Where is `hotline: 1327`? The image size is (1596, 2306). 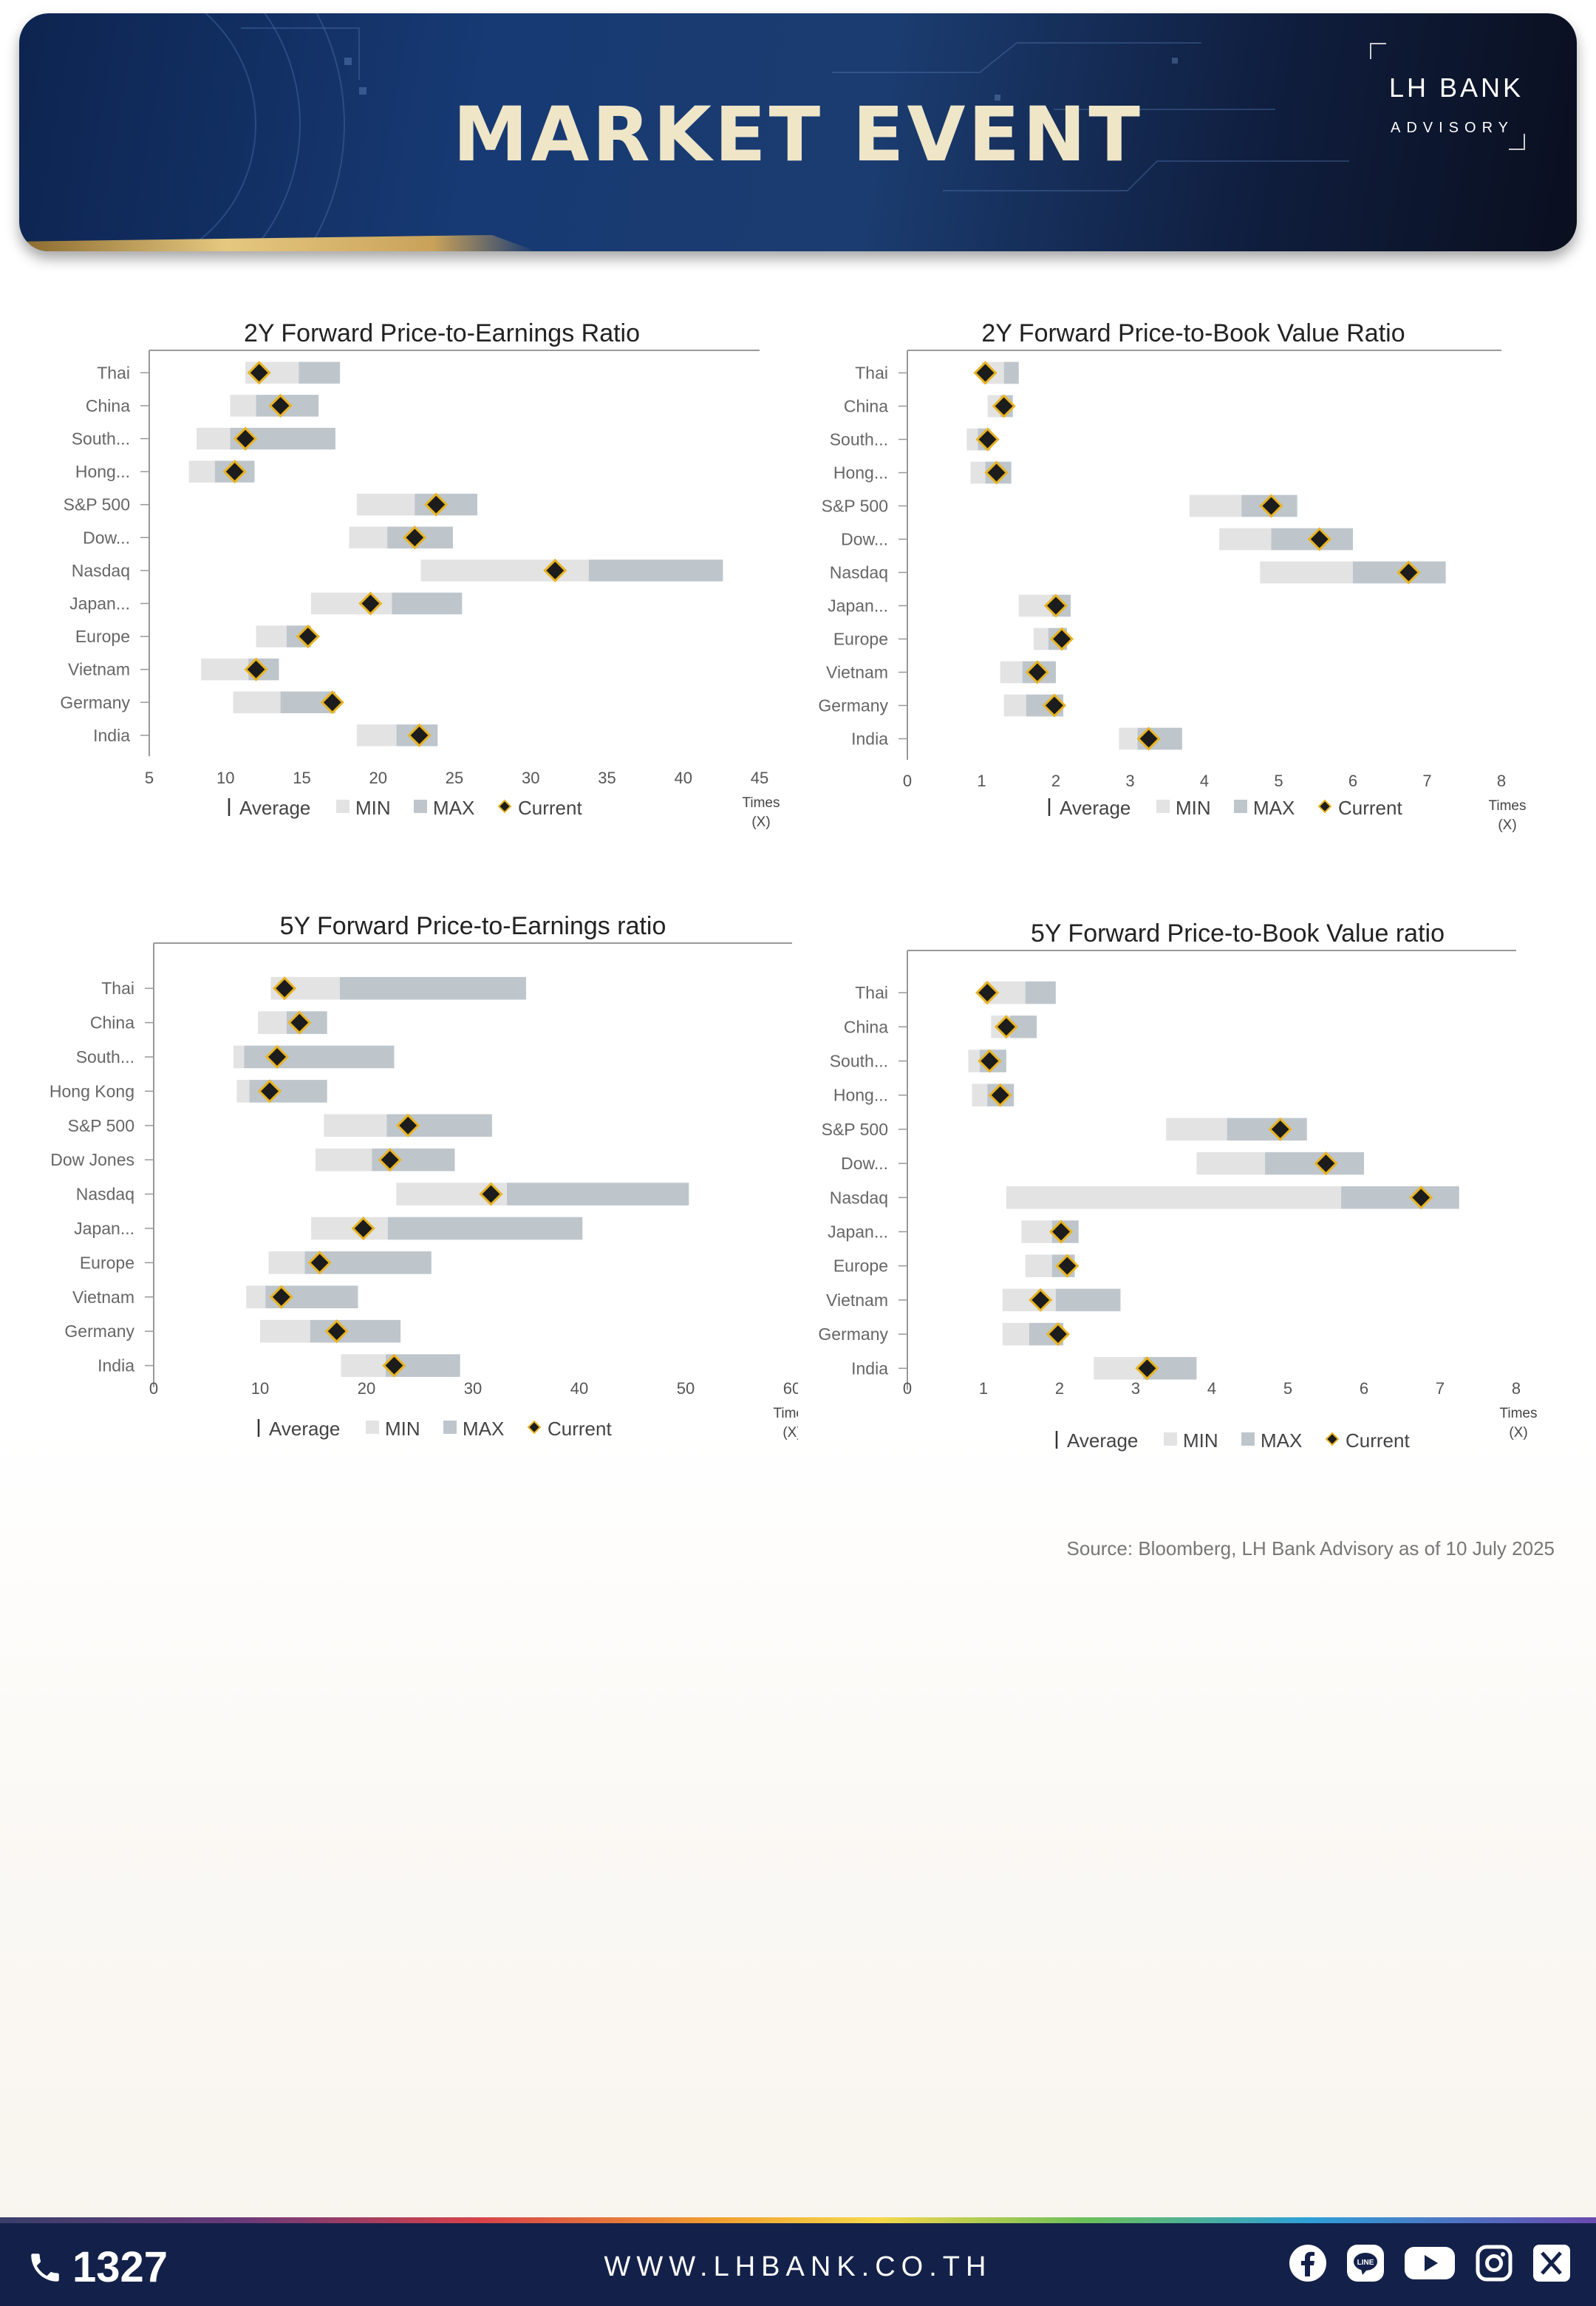 hotline: 1327 is located at coordinates (98, 2267).